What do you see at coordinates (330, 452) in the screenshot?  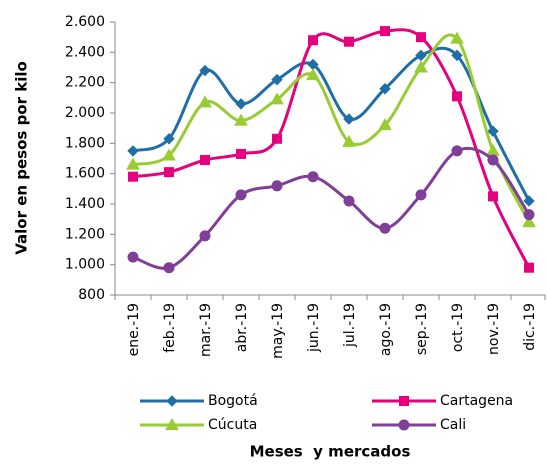 I see `x-axis-title: Meses y mercados` at bounding box center [330, 452].